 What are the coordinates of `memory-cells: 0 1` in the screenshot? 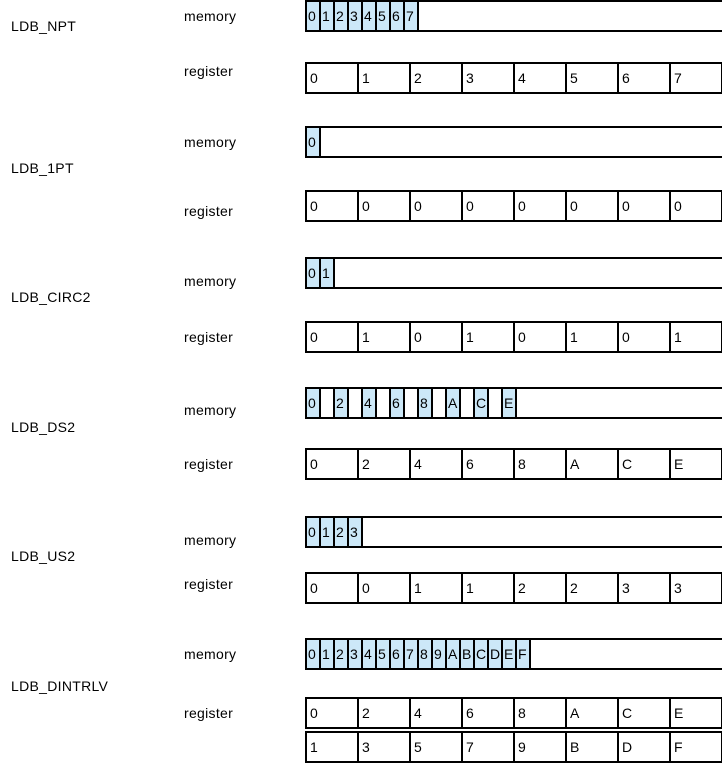 It's located at (321, 273).